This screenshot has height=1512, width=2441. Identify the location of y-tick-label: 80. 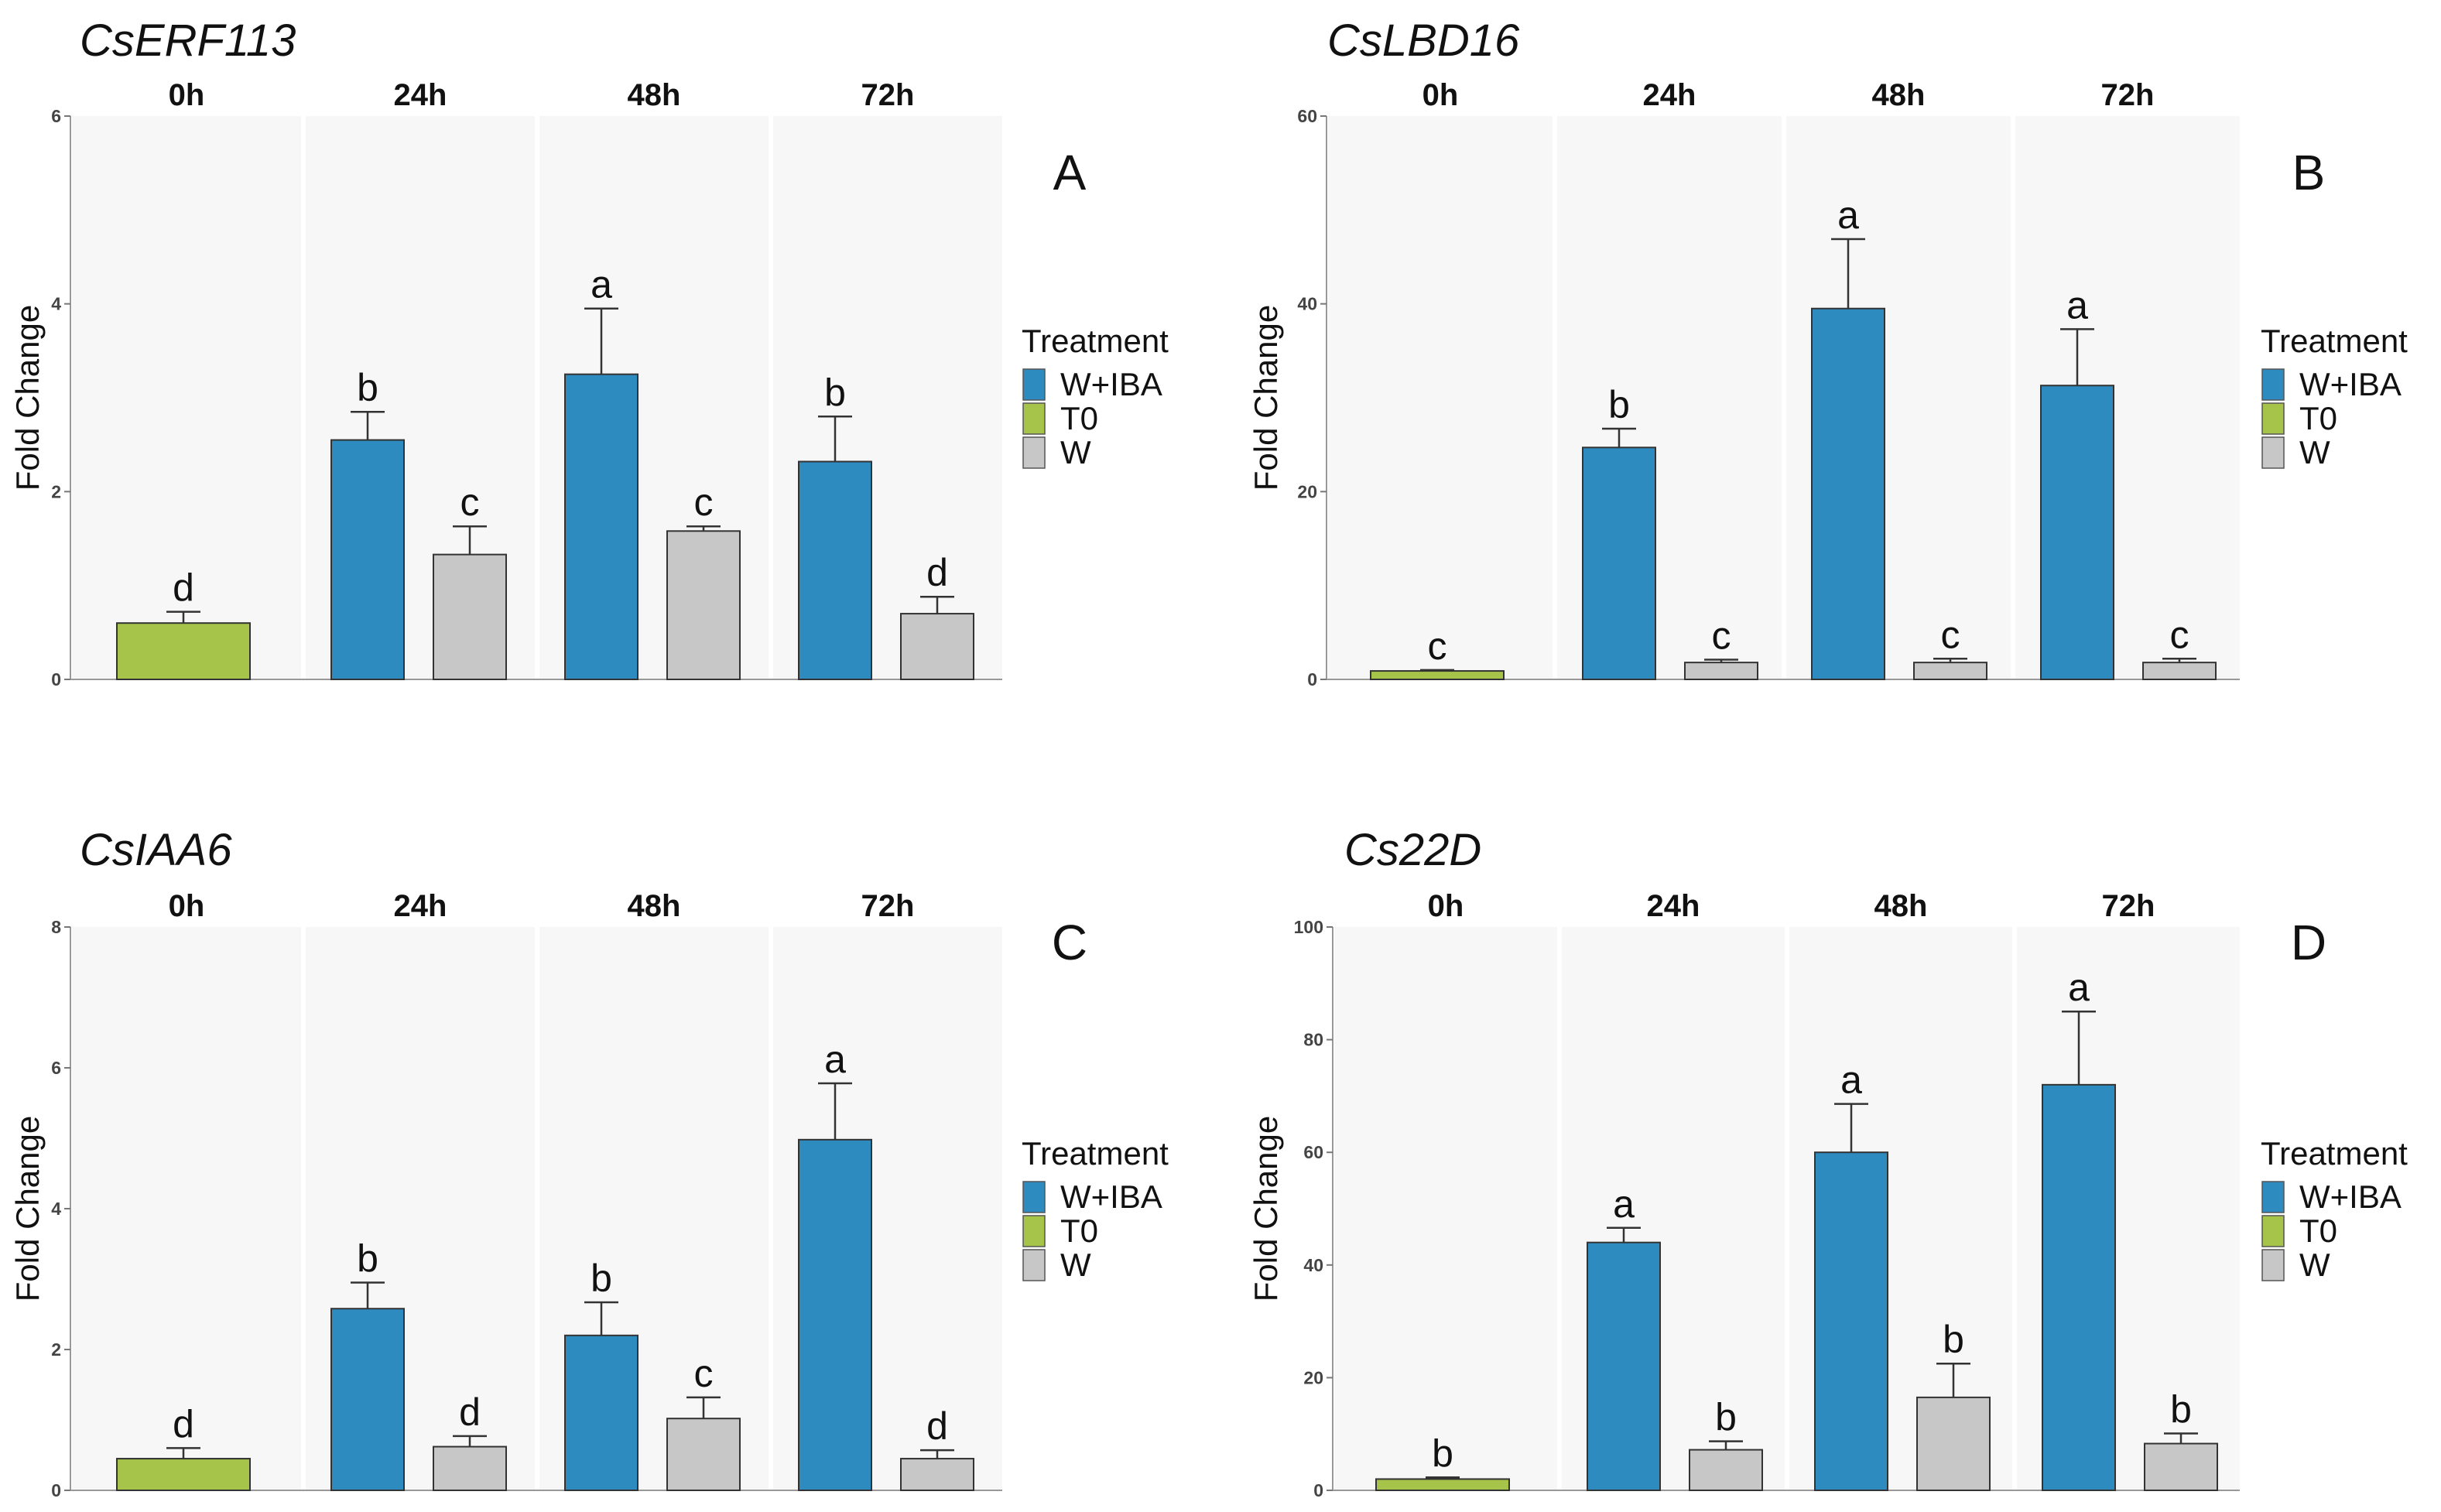
(1313, 1040).